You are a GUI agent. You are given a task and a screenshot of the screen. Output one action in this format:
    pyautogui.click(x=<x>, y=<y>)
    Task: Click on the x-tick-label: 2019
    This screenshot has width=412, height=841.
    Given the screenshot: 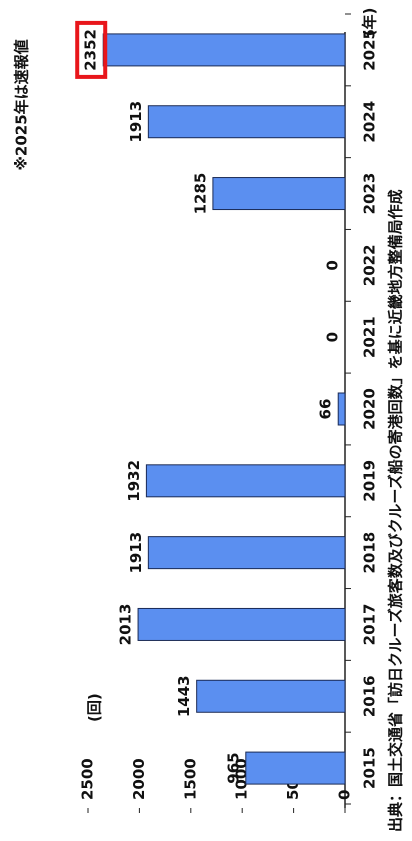 What is the action you would take?
    pyautogui.click(x=370, y=481)
    